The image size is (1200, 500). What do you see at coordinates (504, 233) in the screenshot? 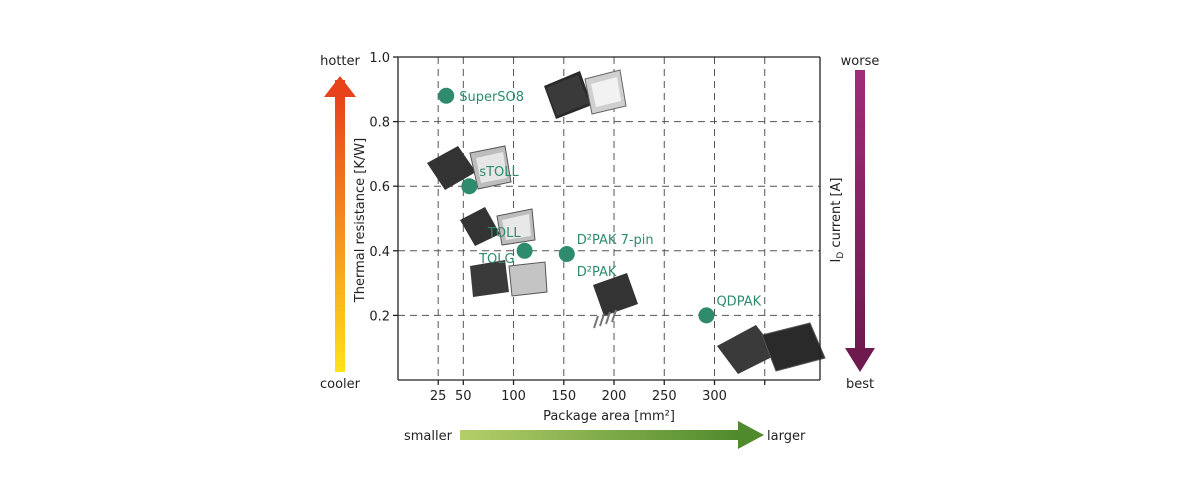
I see `point-label: TOLL` at bounding box center [504, 233].